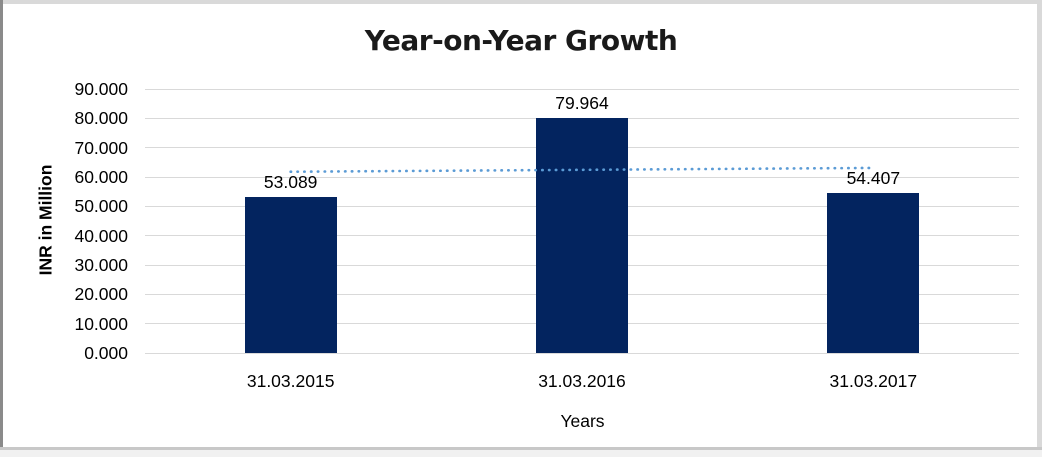 This screenshot has height=457, width=1042. What do you see at coordinates (290, 182) in the screenshot?
I see `bar-value-label: 53.089` at bounding box center [290, 182].